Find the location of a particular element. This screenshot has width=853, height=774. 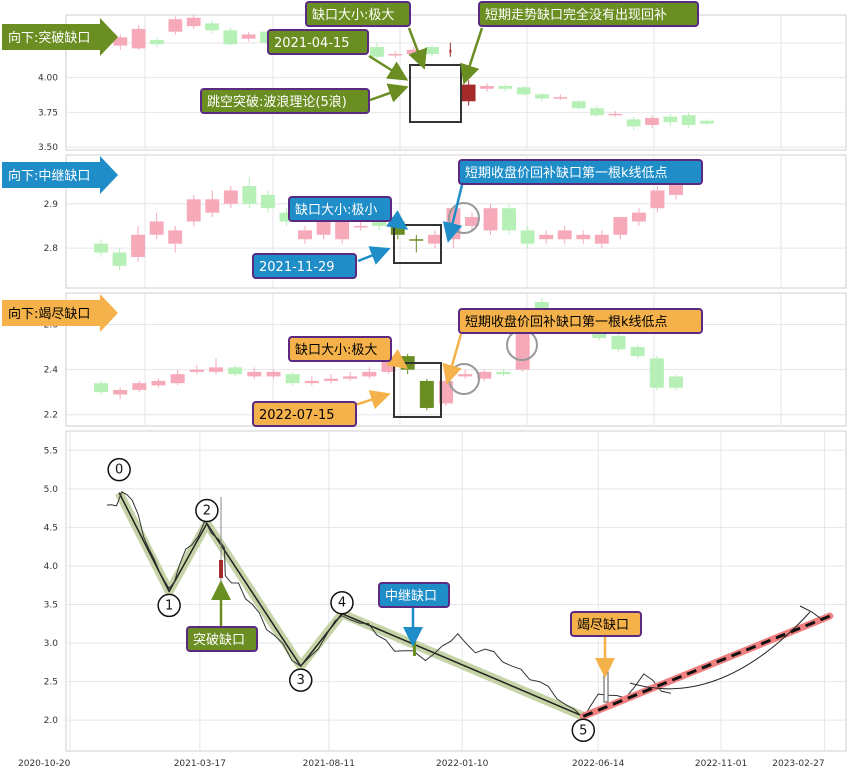

exhaustion-tag: 向下:竭尽缺口 is located at coordinates (60, 313).